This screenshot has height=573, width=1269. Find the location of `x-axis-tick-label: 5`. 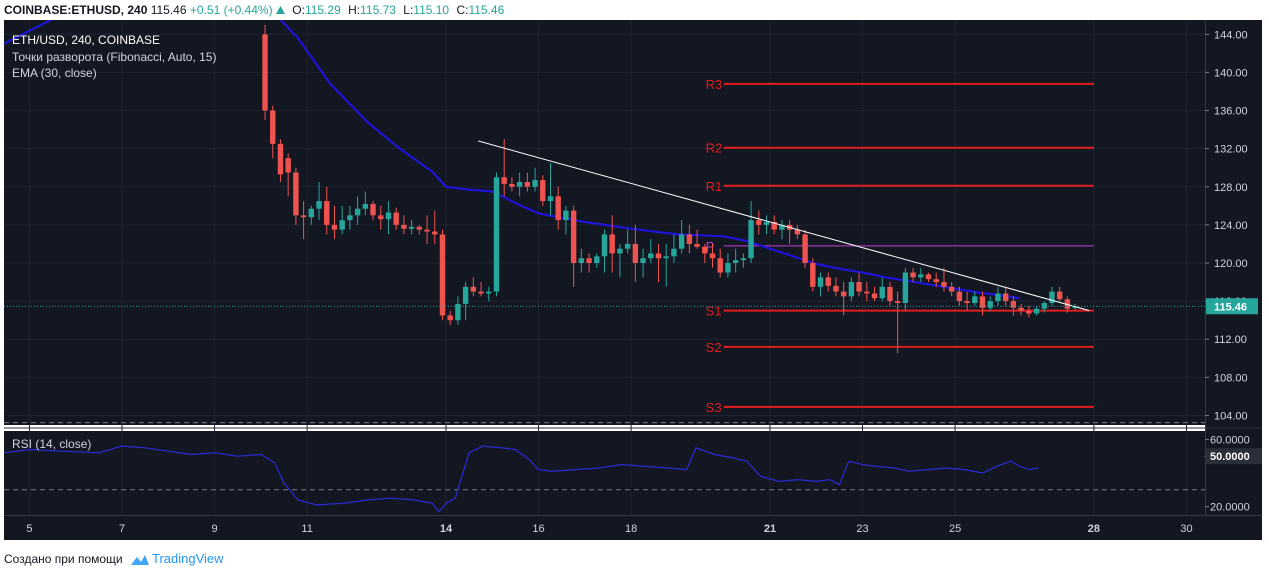

x-axis-tick-label: 5 is located at coordinates (29, 529).